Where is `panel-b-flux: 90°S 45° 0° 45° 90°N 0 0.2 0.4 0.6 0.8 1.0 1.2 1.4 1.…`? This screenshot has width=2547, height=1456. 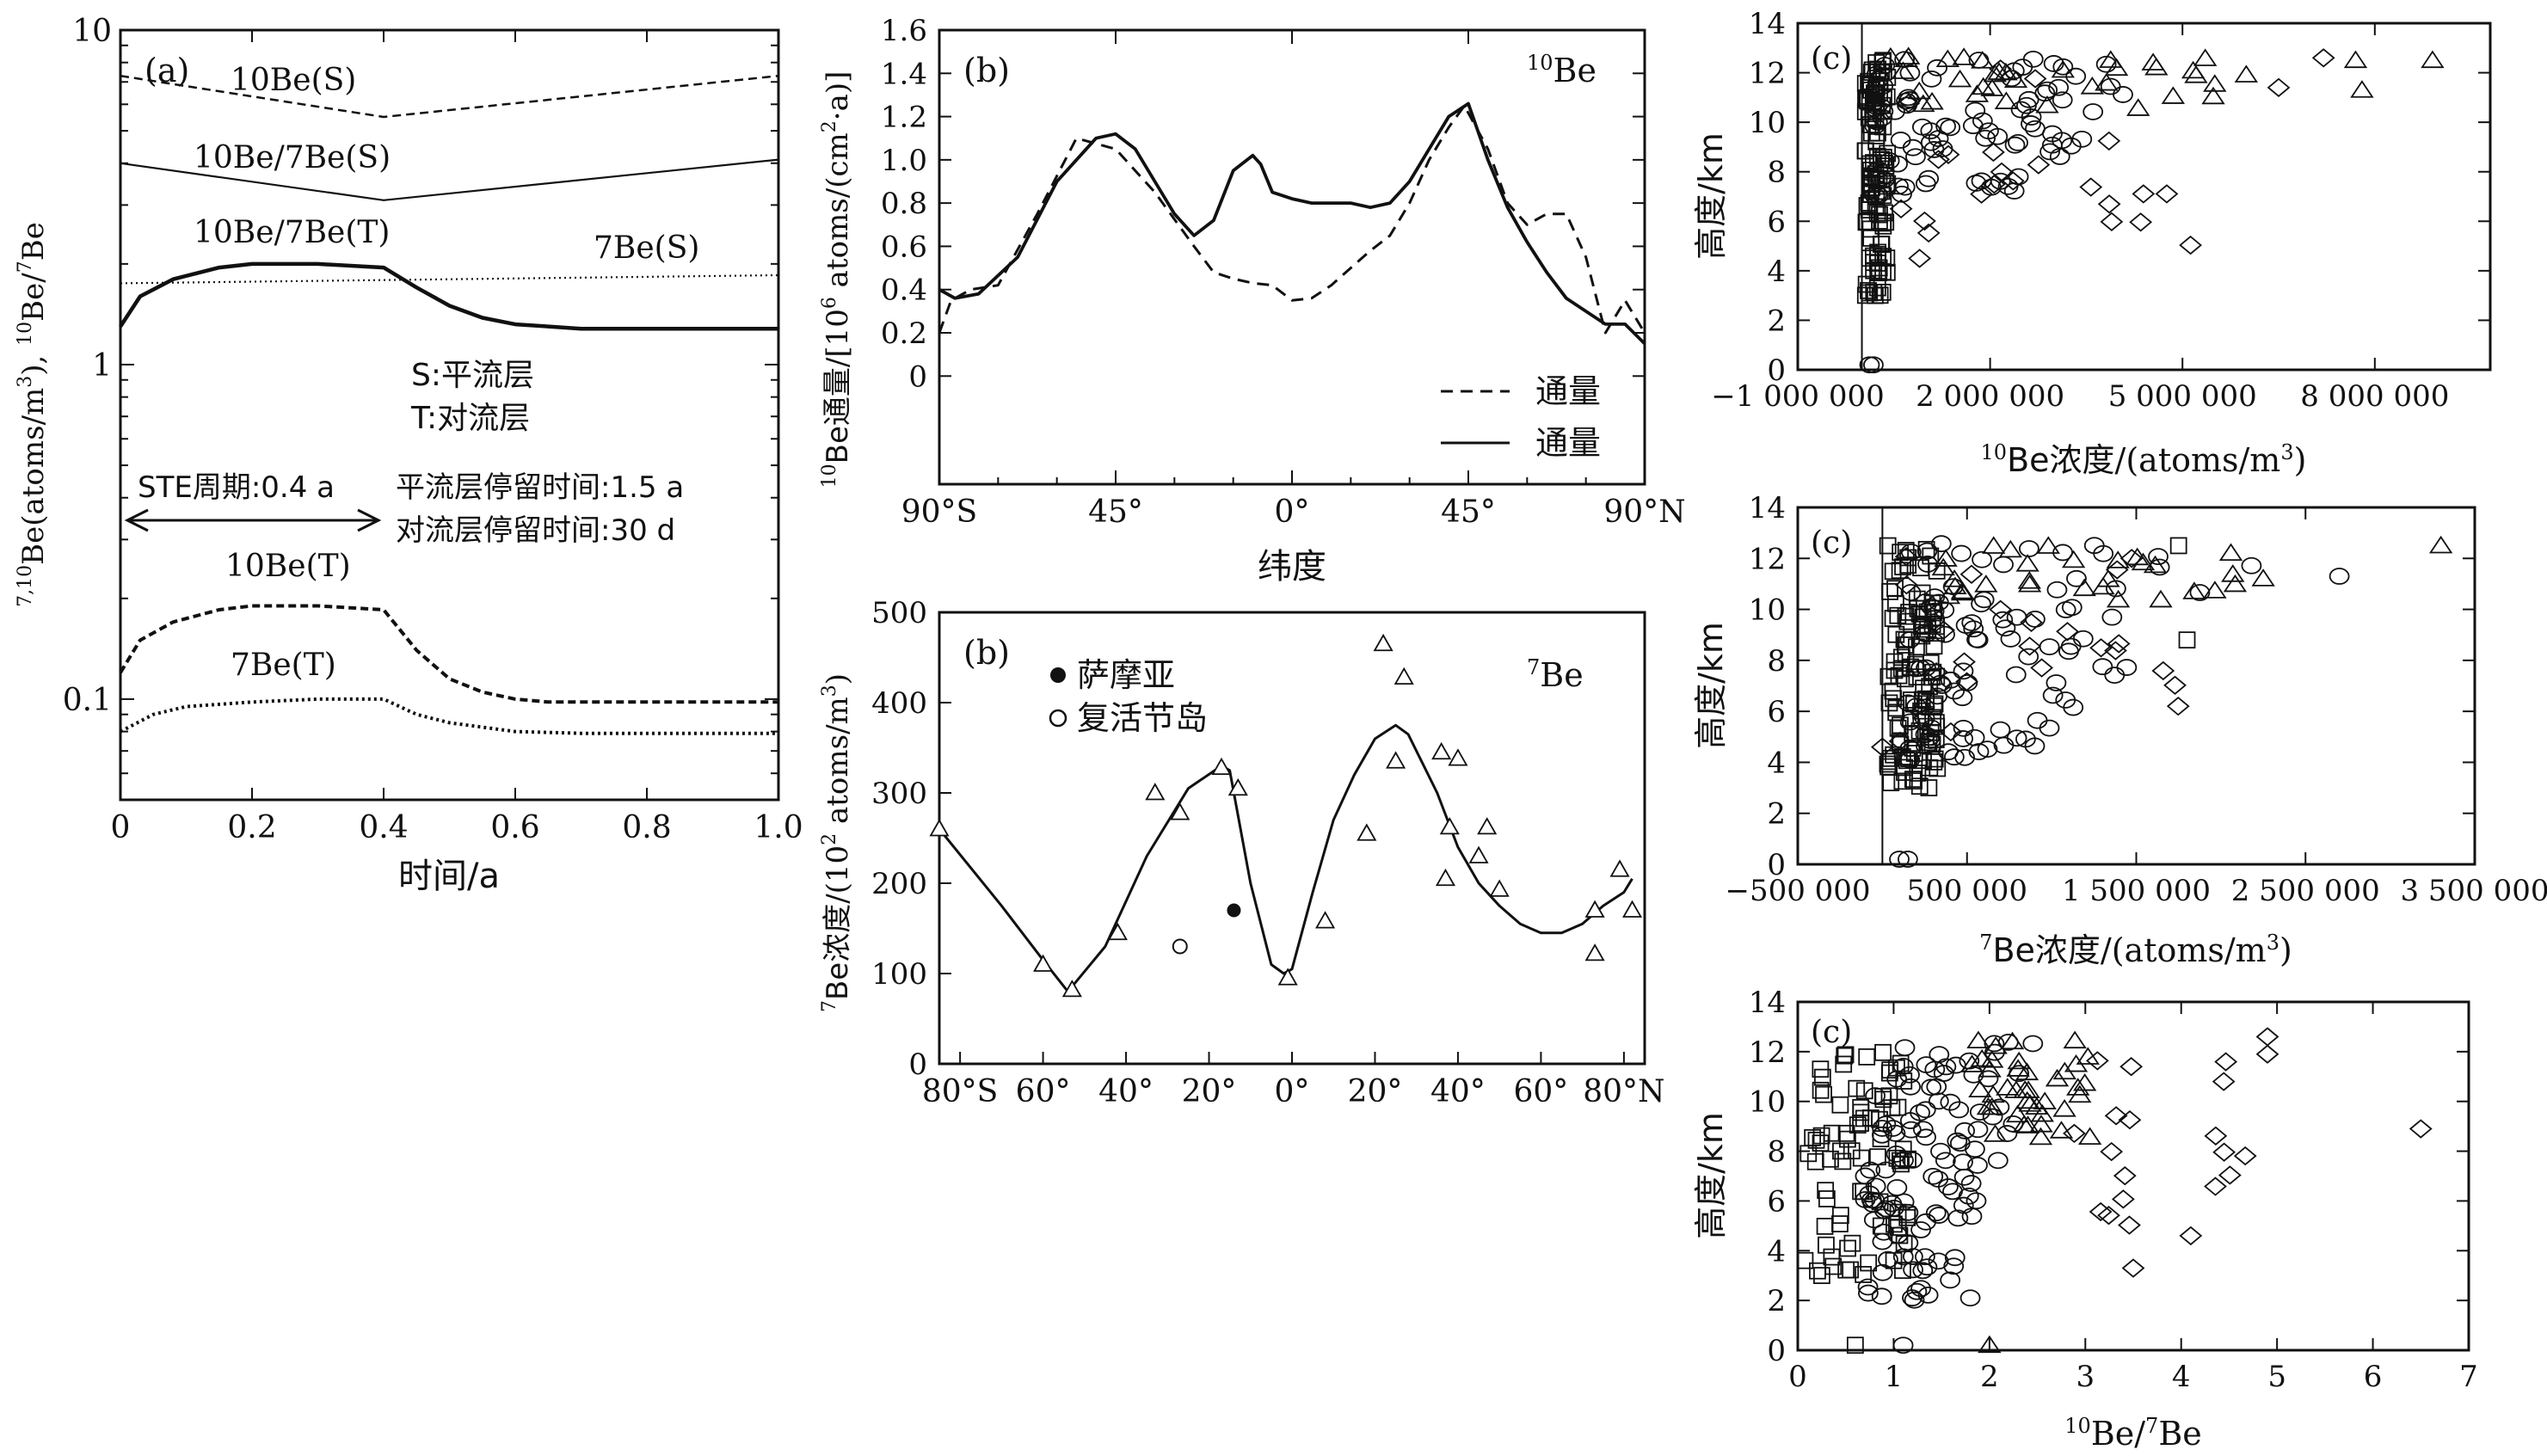
panel-b-flux: 90°S 45° 0° 45° 90°N 0 0.2 0.4 0.6 0.8 1.0 1.2 1.4 1.… is located at coordinates (1253, 300).